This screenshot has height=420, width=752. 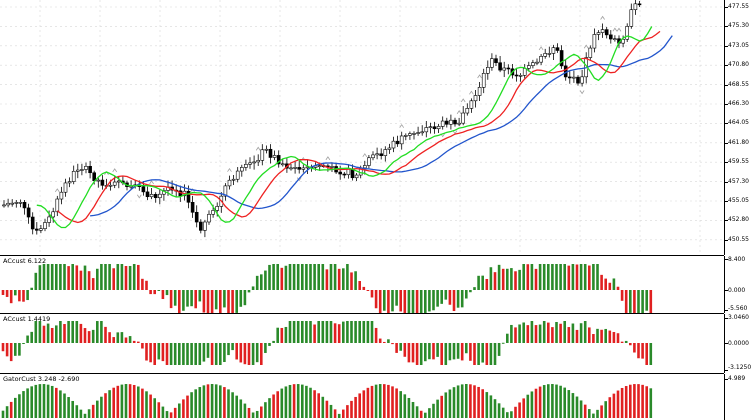 What do you see at coordinates (726, 46) in the screenshot?
I see `axis-tickmark` at bounding box center [726, 46].